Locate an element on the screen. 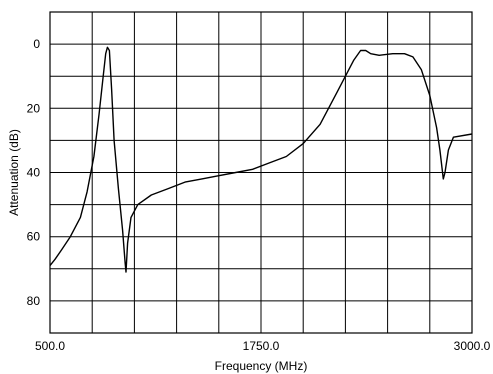 The width and height of the screenshot is (493, 374). x-tick-label: 500.0 is located at coordinates (50, 346).